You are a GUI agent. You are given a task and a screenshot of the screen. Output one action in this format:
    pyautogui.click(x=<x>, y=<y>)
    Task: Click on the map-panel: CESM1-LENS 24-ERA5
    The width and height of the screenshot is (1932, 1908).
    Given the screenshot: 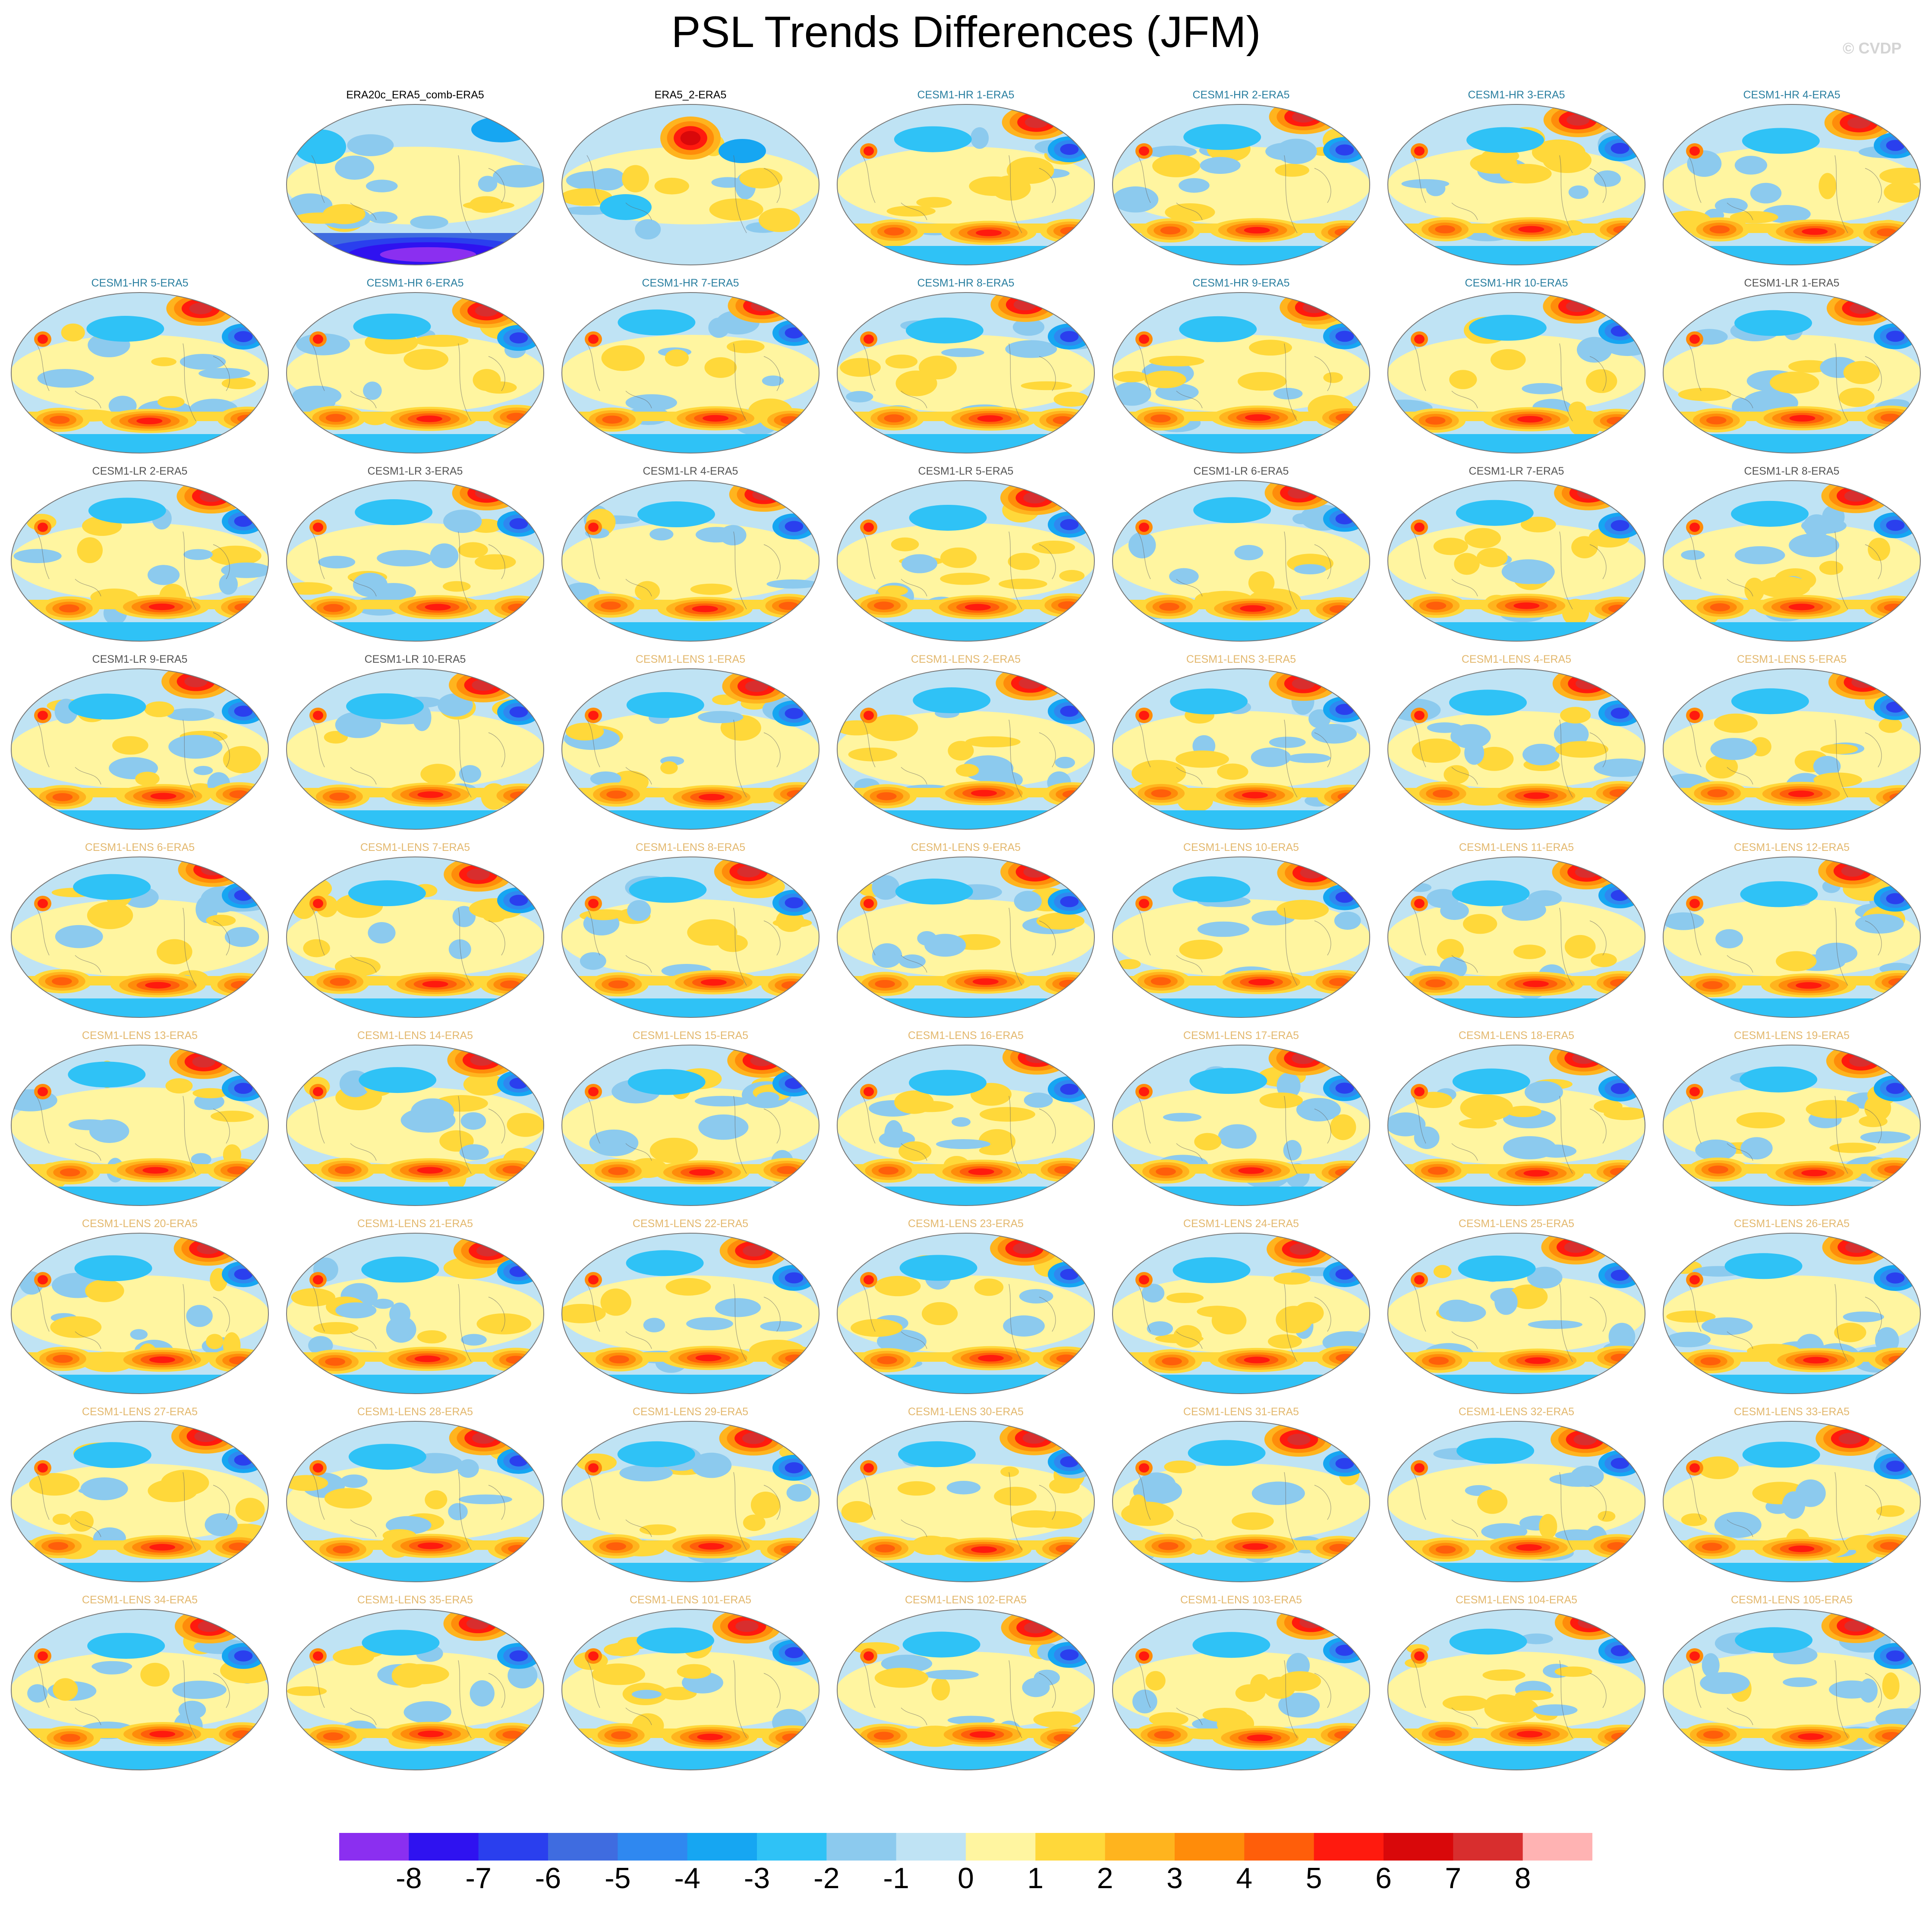 What is the action you would take?
    pyautogui.click(x=1241, y=1305)
    